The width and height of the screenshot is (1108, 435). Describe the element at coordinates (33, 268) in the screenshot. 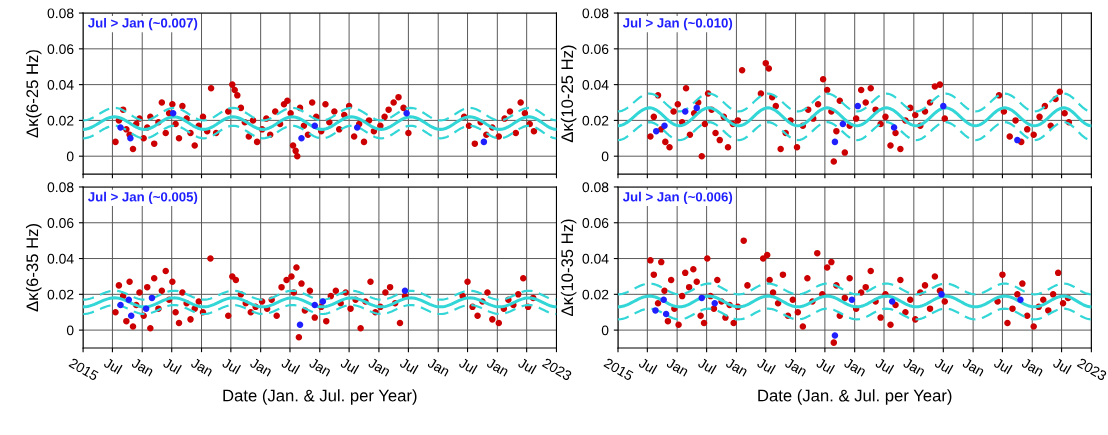

I see `y-axis-title: Δκ(6-35 Hz)` at that location.